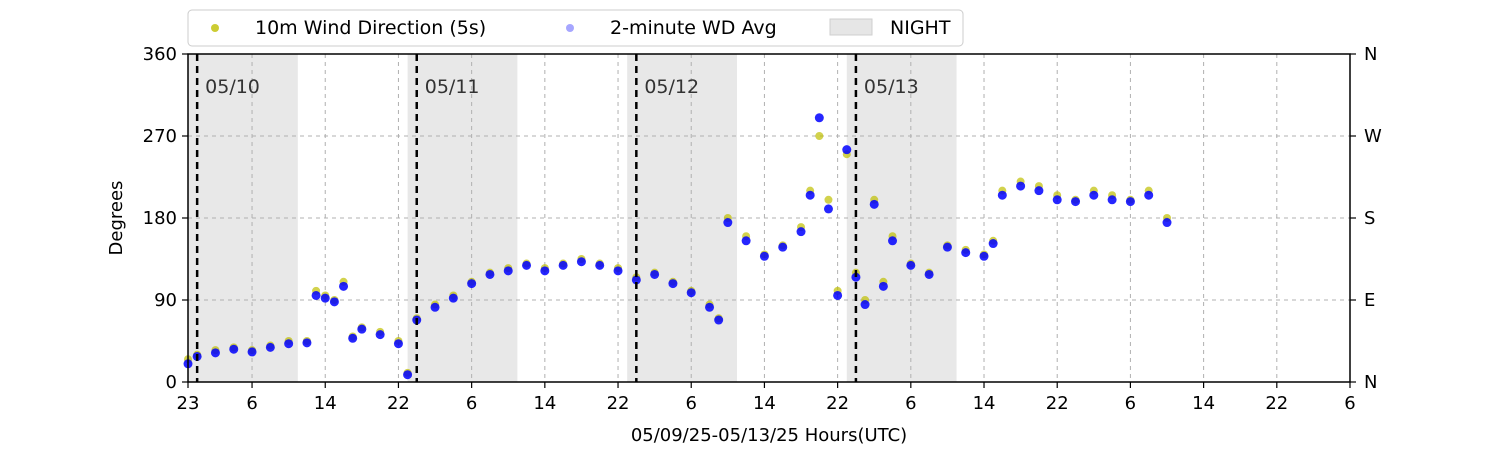  Describe the element at coordinates (1370, 54) in the screenshot. I see `right-tick-label-4: N` at that location.